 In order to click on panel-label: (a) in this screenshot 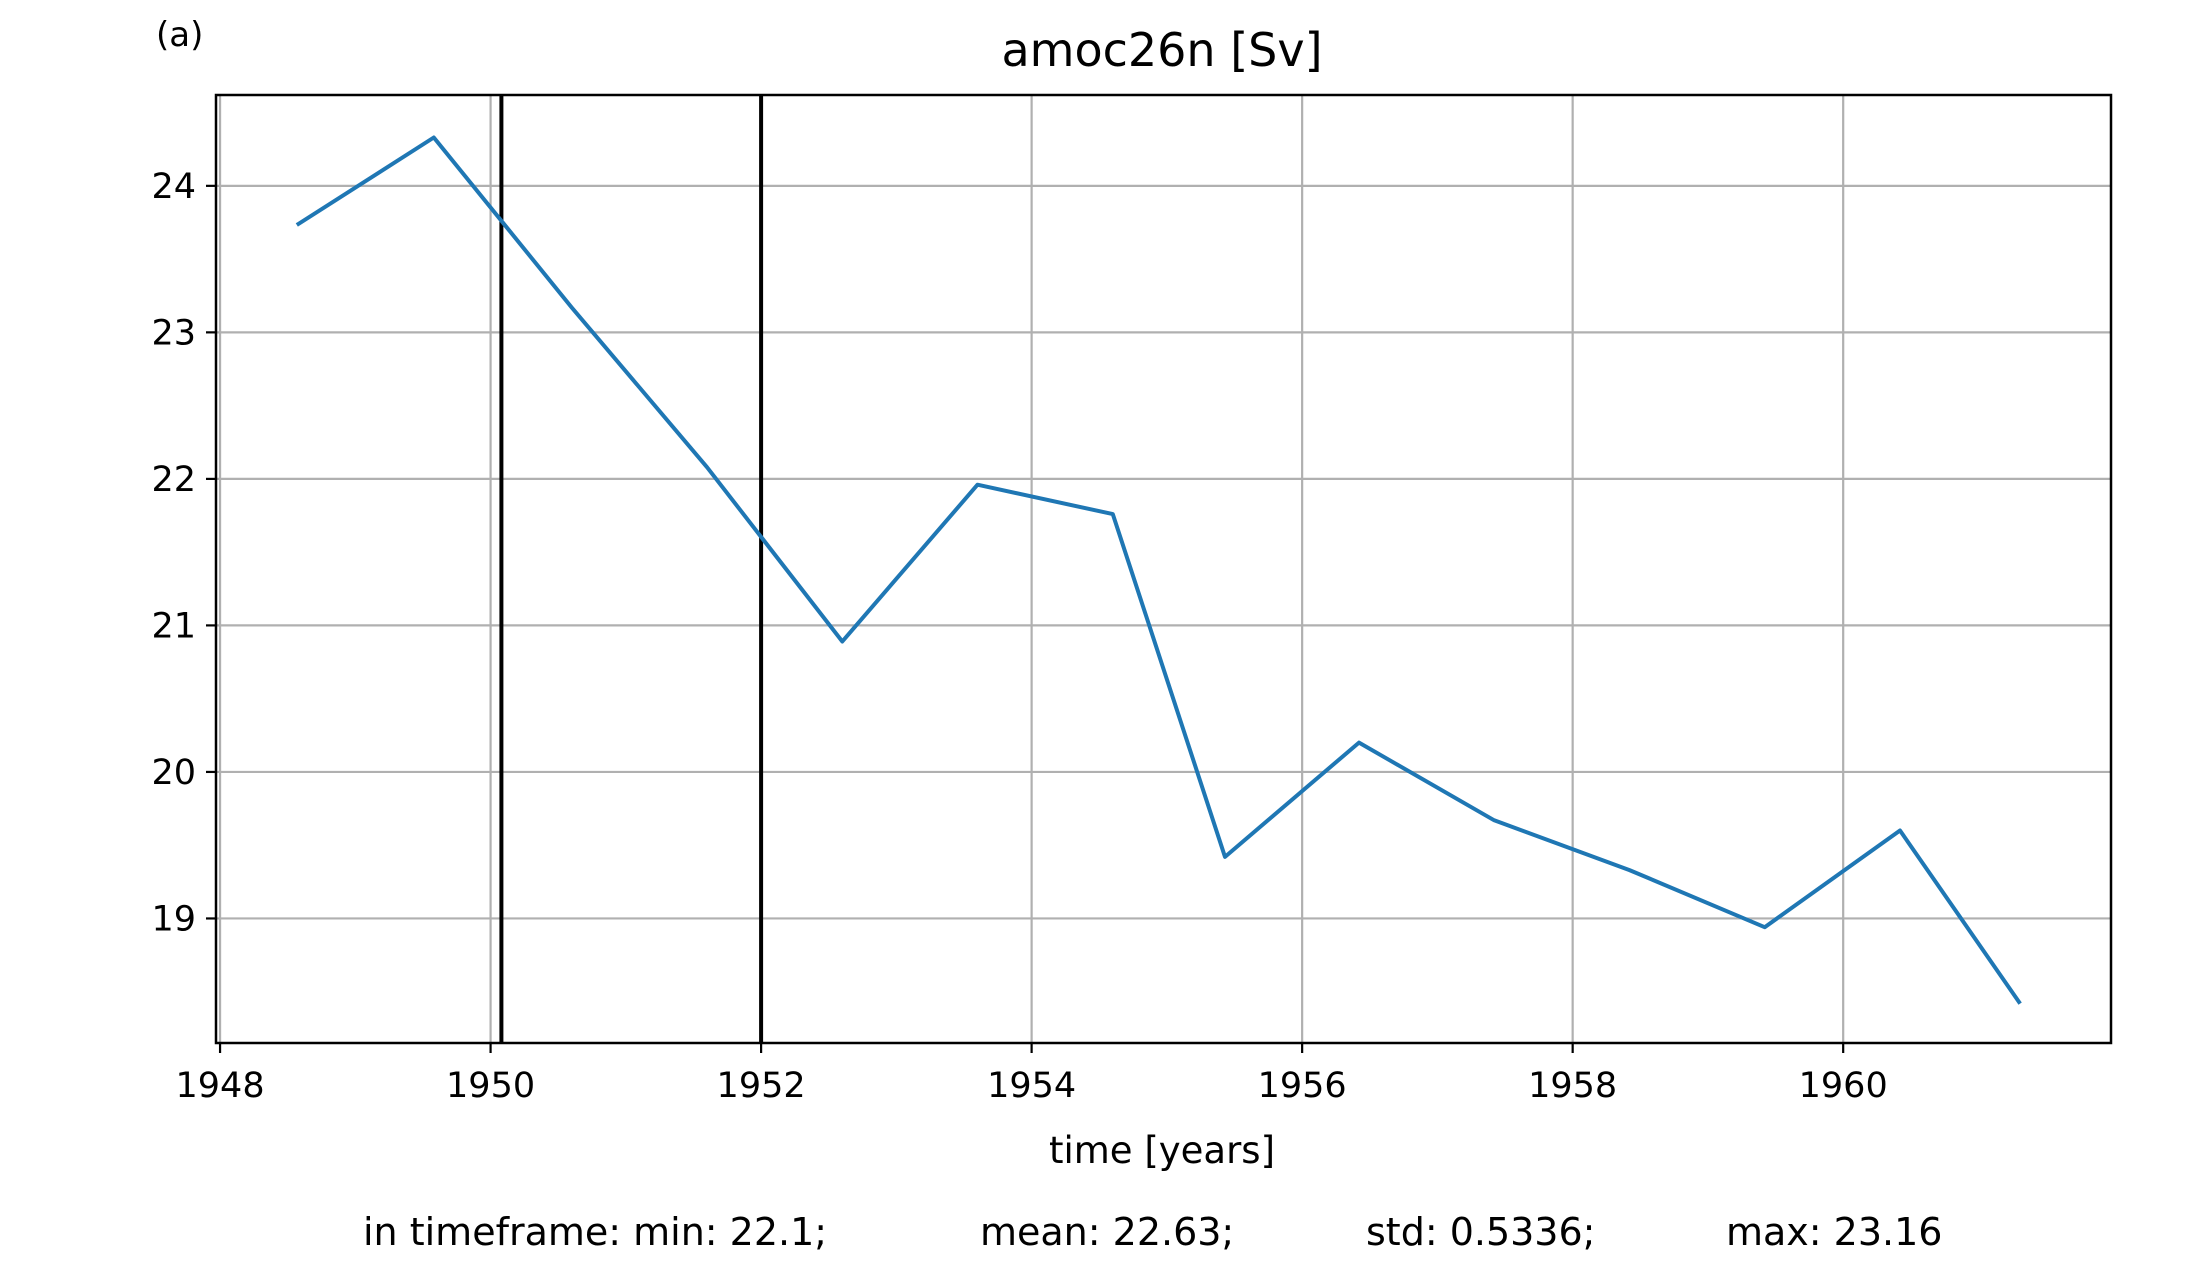, I will do `click(179, 35)`.